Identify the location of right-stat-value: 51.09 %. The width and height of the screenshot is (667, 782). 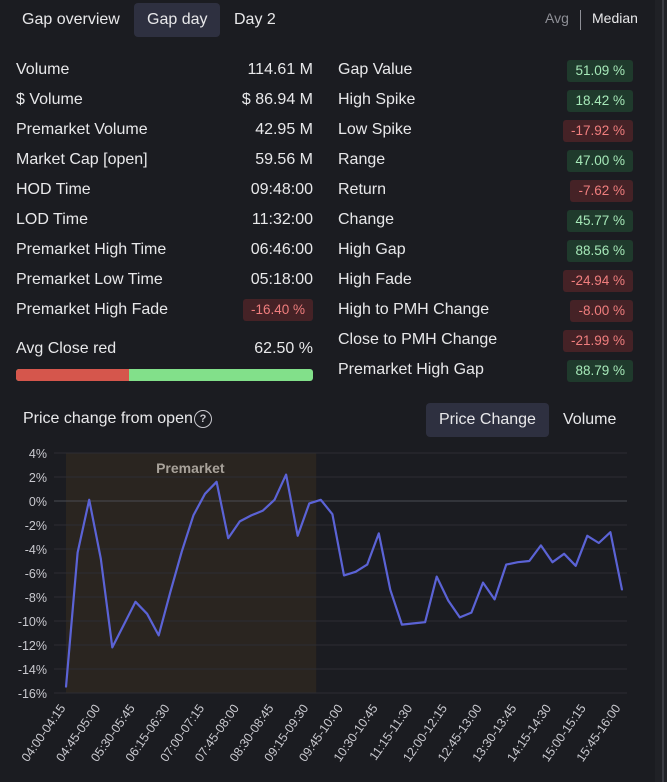
(600, 71).